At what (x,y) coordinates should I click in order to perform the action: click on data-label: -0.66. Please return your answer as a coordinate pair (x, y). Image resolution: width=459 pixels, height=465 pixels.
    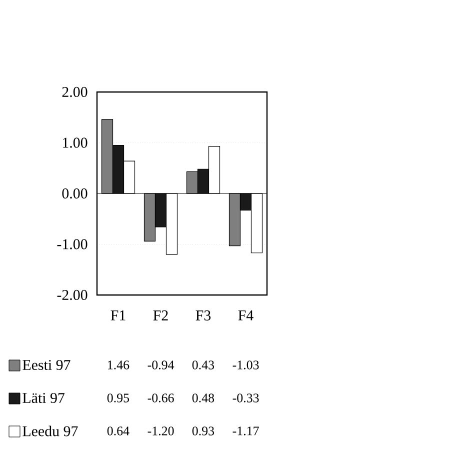
    Looking at the image, I should click on (161, 398).